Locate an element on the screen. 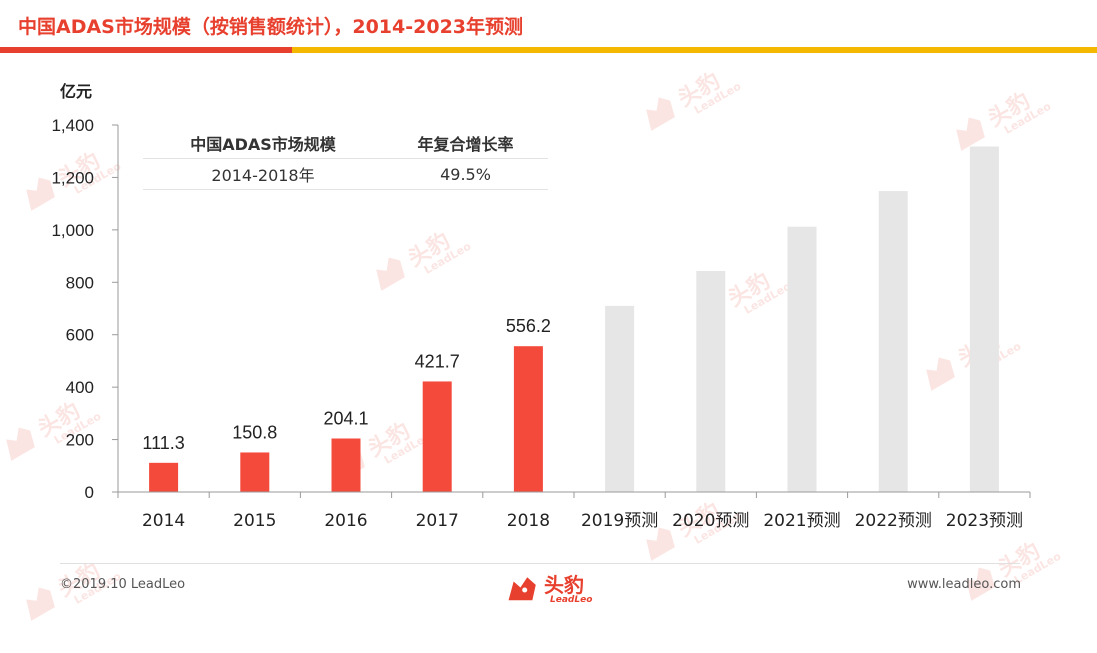 This screenshot has height=653, width=1097. leadleo-logo: 头豹 LeadLeo is located at coordinates (551, 590).